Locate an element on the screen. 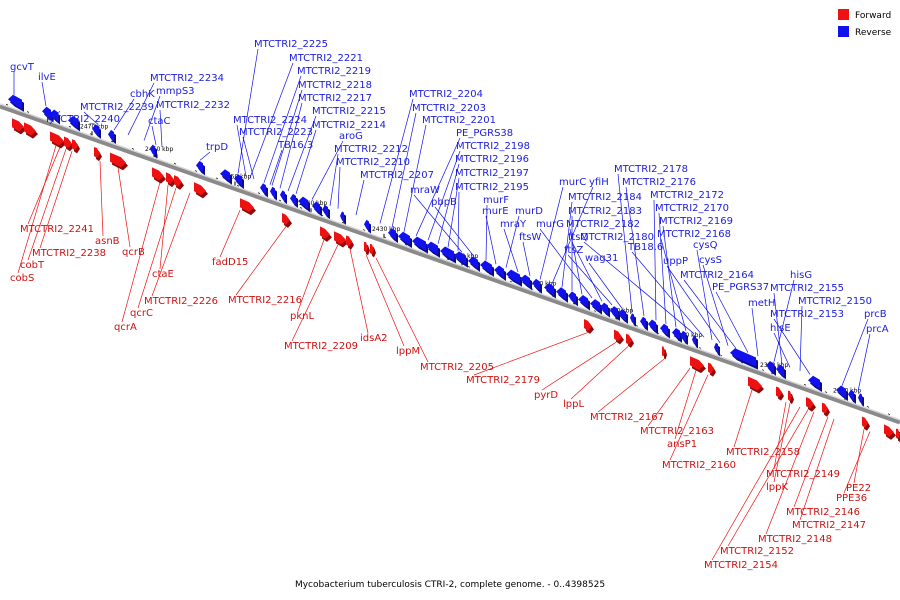  forward-gene-label: asnB is located at coordinates (107, 241).